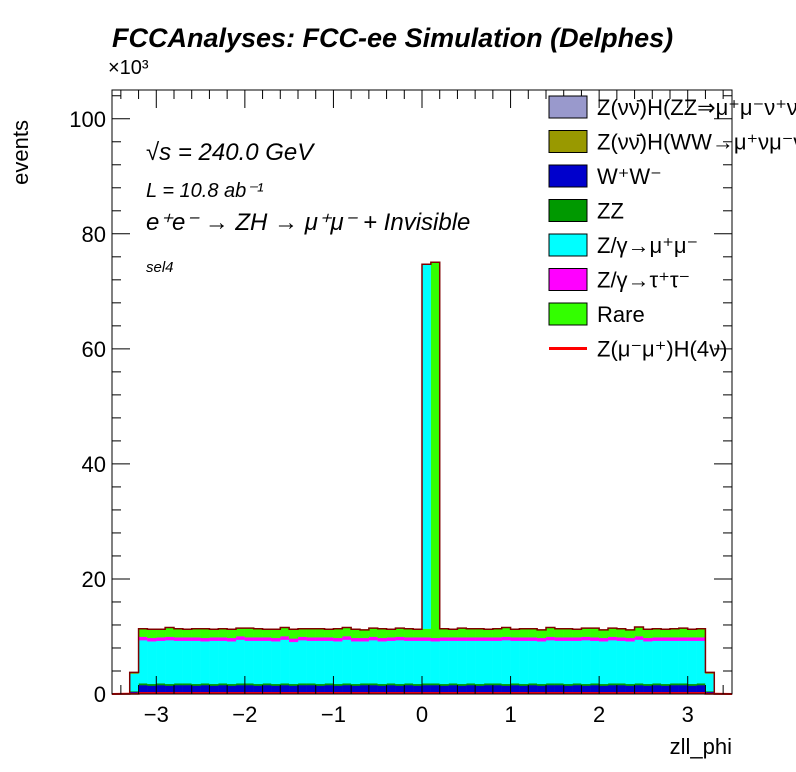 This screenshot has height=772, width=796. Describe the element at coordinates (692, 662) in the screenshot. I see `bar-z--63` at that location.